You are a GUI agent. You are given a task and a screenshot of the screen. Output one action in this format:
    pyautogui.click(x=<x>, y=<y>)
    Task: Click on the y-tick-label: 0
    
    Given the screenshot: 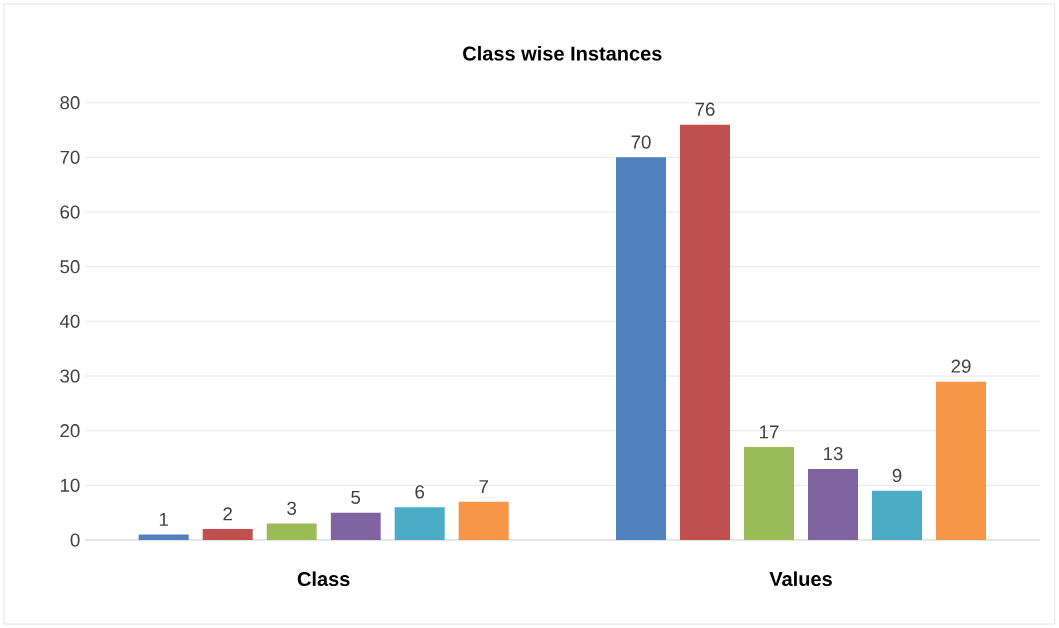 What is the action you would take?
    pyautogui.click(x=75, y=540)
    